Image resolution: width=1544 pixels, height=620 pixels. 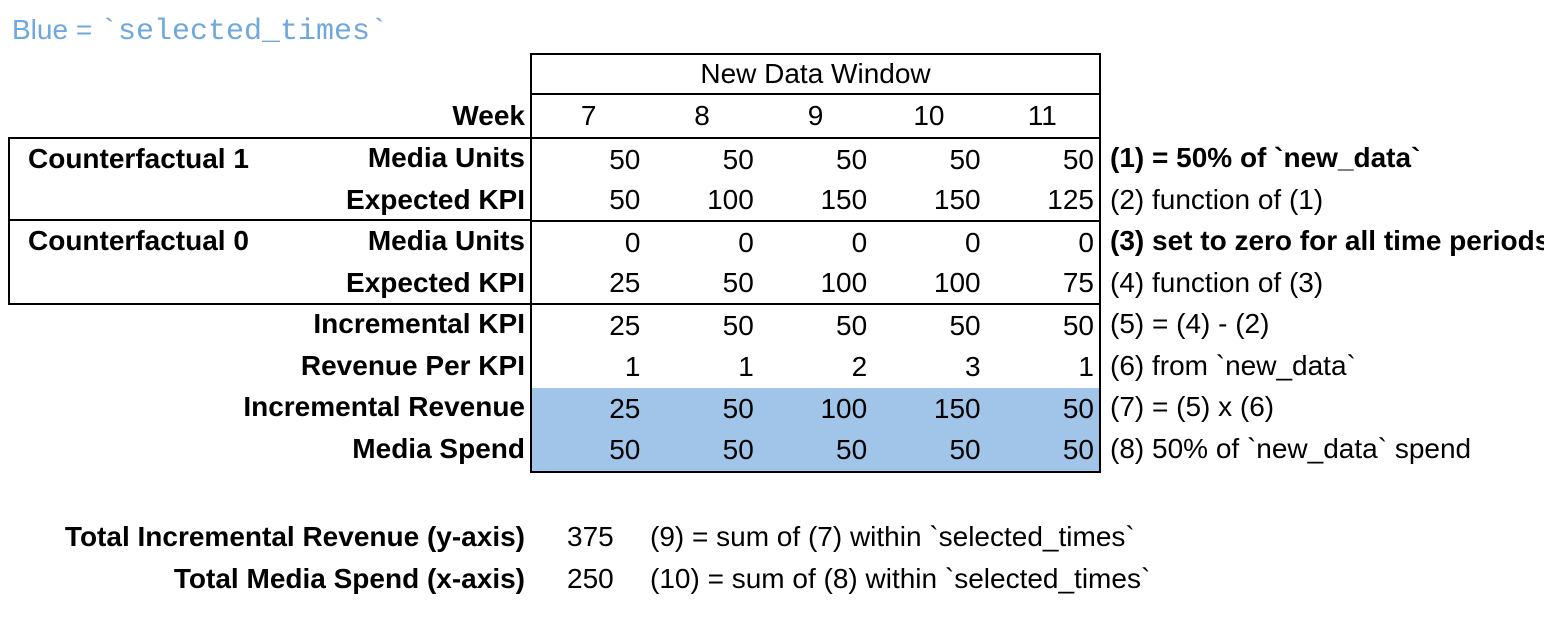 I want to click on total-incremental-revenue-annotation: (9) = sum of (7) within `selected_times`, so click(x=892, y=536).